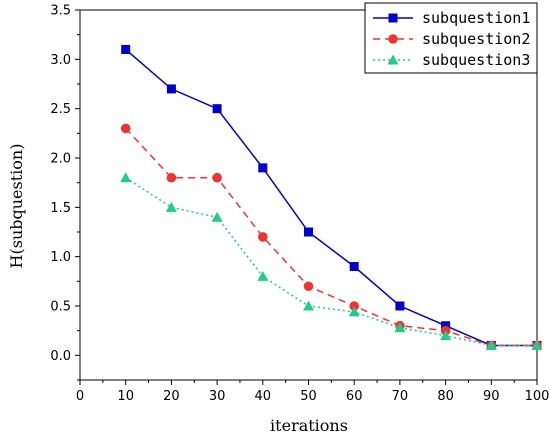 The width and height of the screenshot is (550, 438). Describe the element at coordinates (60, 257) in the screenshot. I see `y-tick-label: 1.0` at that location.